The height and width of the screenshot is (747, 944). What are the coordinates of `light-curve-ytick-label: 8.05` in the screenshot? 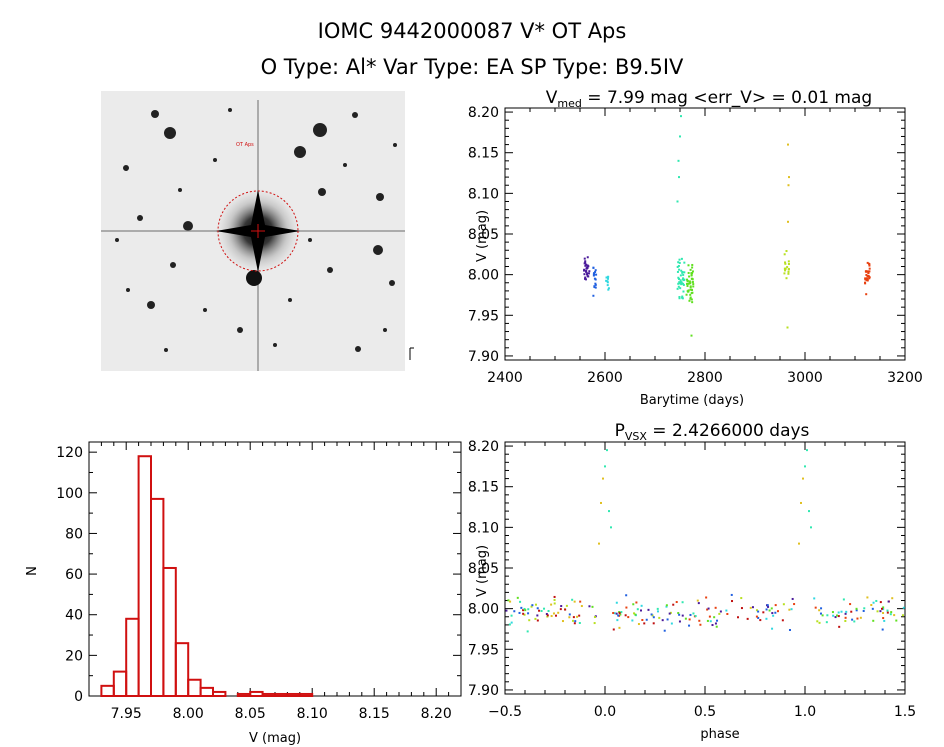 It's located at (483, 235).